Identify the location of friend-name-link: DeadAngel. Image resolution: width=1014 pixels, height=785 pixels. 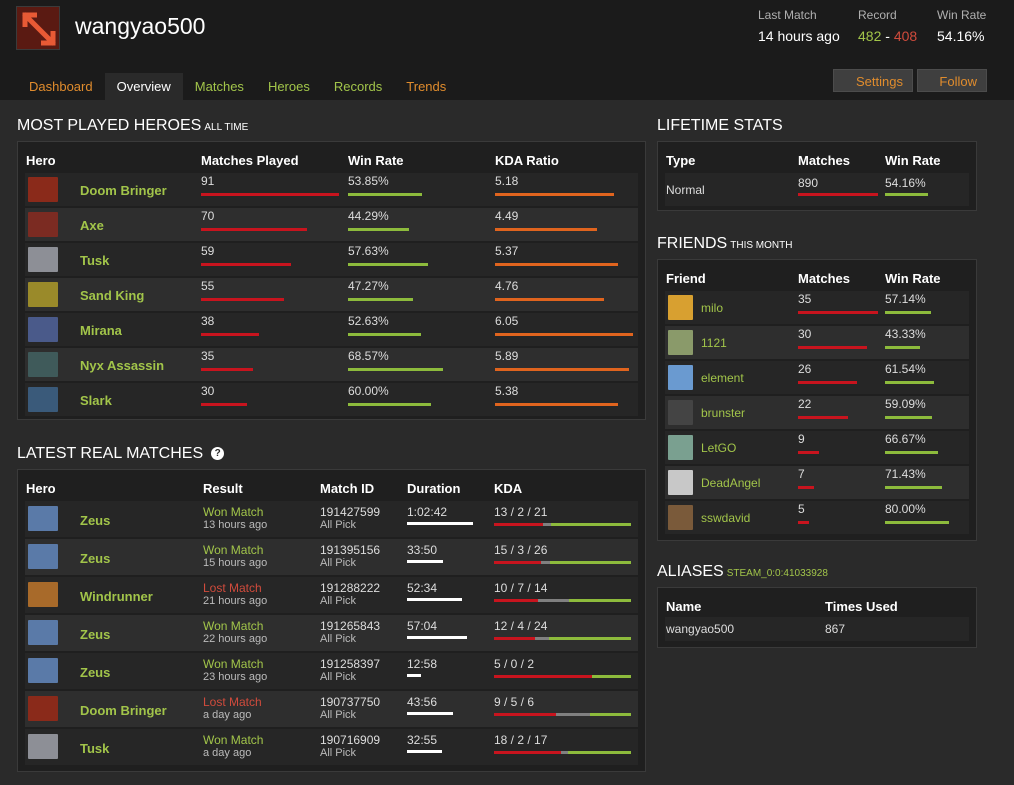
(731, 483).